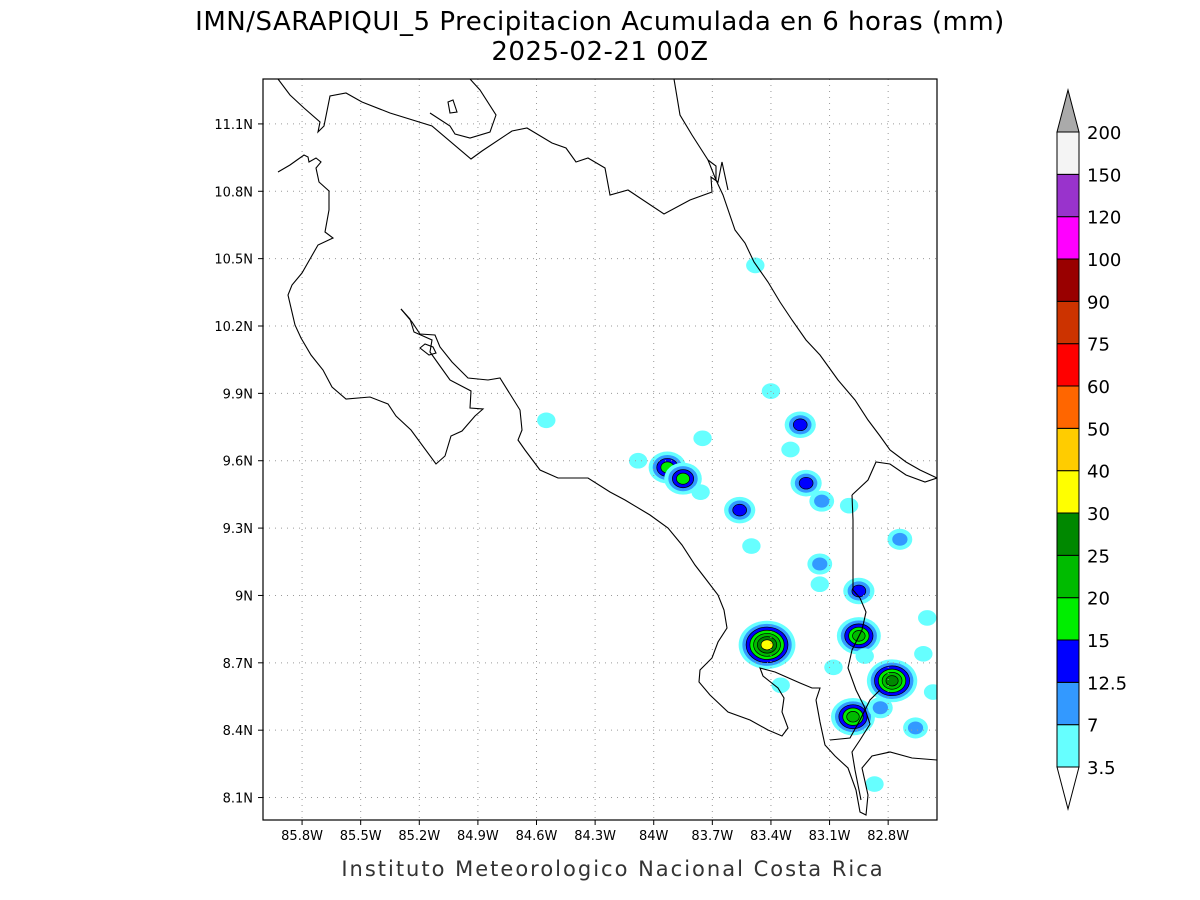 This screenshot has width=1200, height=900. I want to click on colorbar-level-label: 100, so click(1104, 260).